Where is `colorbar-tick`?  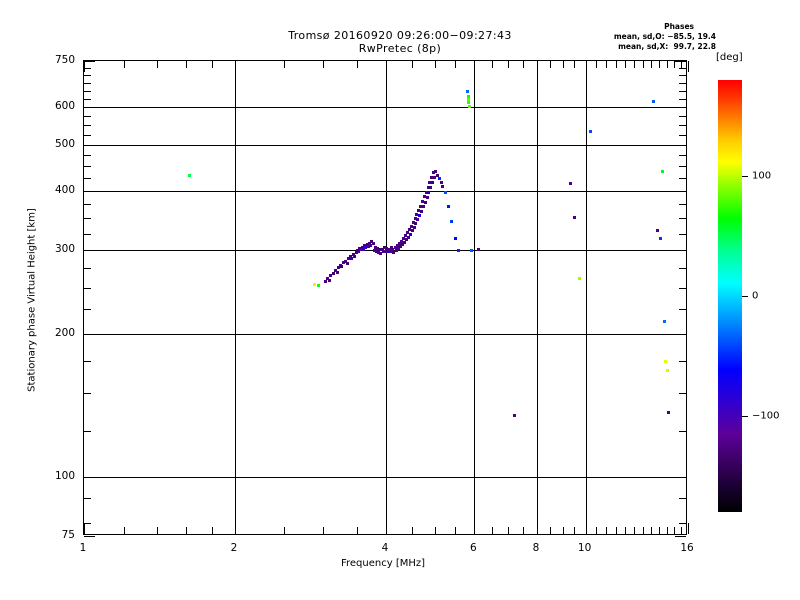 colorbar-tick is located at coordinates (745, 296).